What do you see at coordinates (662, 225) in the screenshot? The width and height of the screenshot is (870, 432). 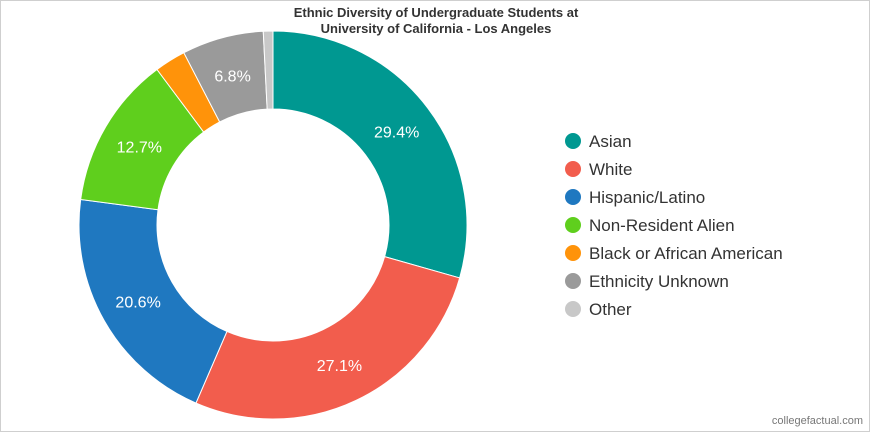 I see `legend-label: Non-Resident Alien` at bounding box center [662, 225].